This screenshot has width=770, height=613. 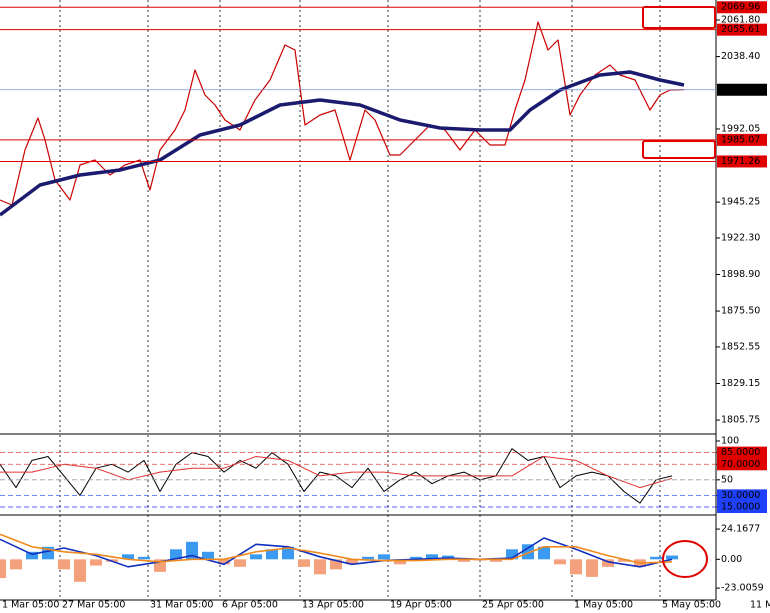 I want to click on x-tick-label: 27 Mar 05:00, so click(x=93, y=605).